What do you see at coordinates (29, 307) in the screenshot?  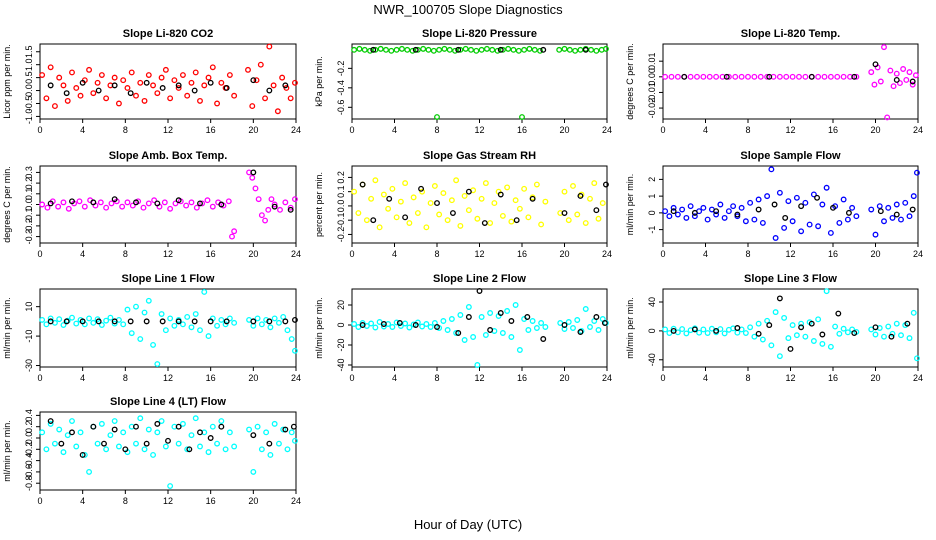 I see `y-tick-label: 10` at bounding box center [29, 307].